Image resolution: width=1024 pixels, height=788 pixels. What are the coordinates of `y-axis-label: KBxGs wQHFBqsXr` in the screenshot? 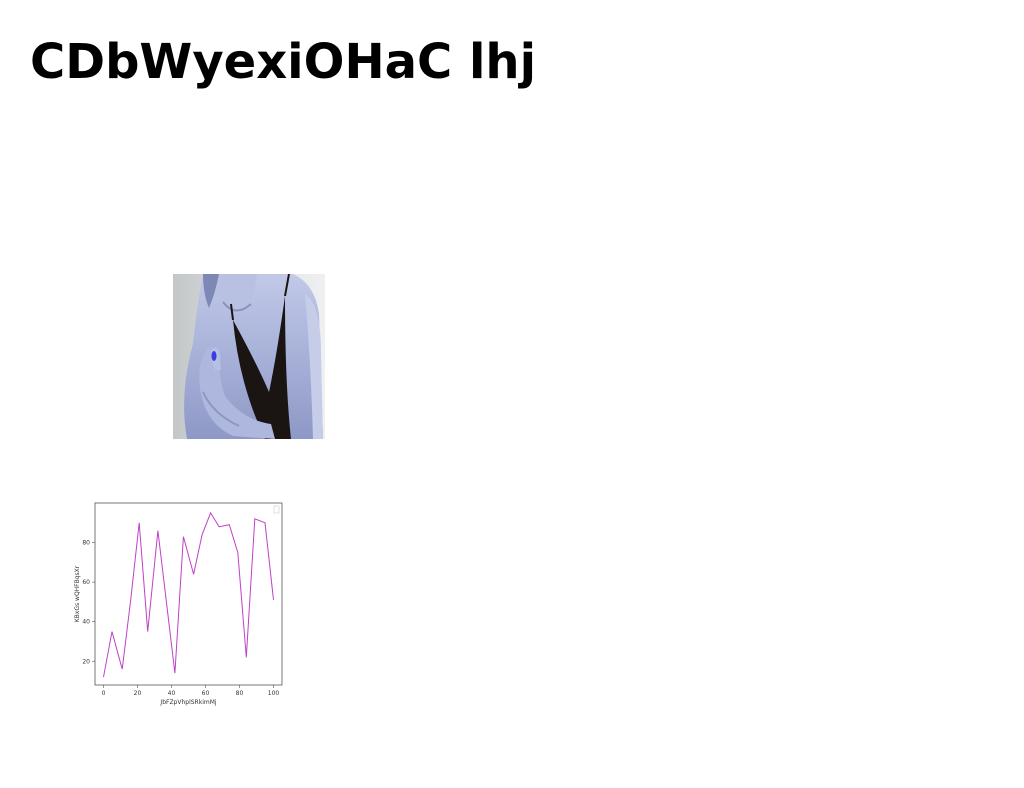 It's located at (77, 593).